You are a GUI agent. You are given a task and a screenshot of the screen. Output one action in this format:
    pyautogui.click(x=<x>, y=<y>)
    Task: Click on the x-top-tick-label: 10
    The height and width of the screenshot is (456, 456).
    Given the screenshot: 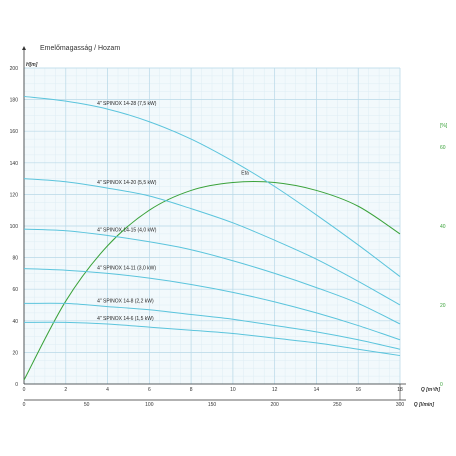 What is the action you would take?
    pyautogui.click(x=233, y=390)
    